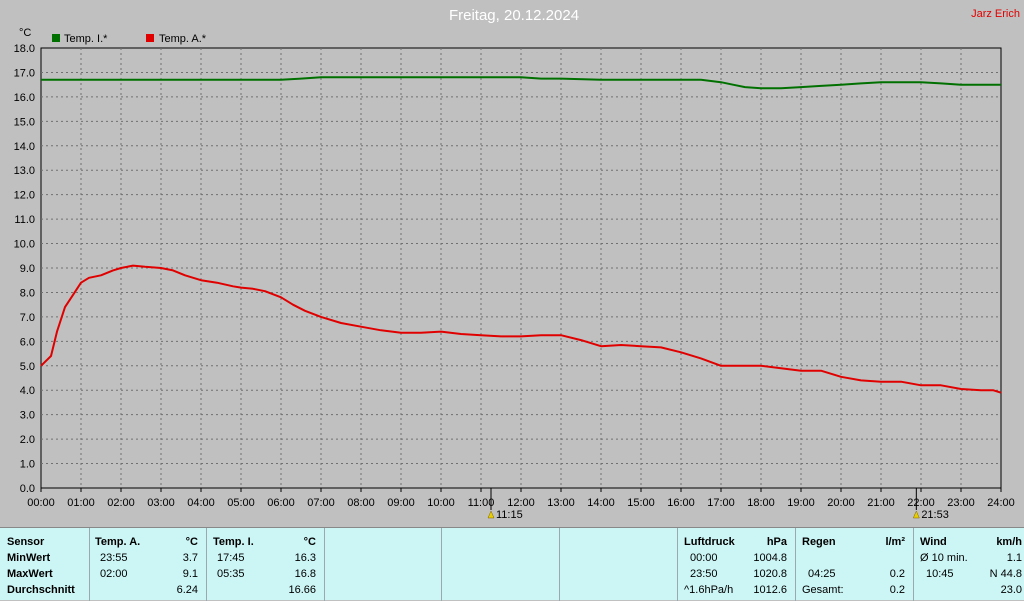 The width and height of the screenshot is (1024, 601). I want to click on temp-a-max-time: 02:00, so click(114, 574).